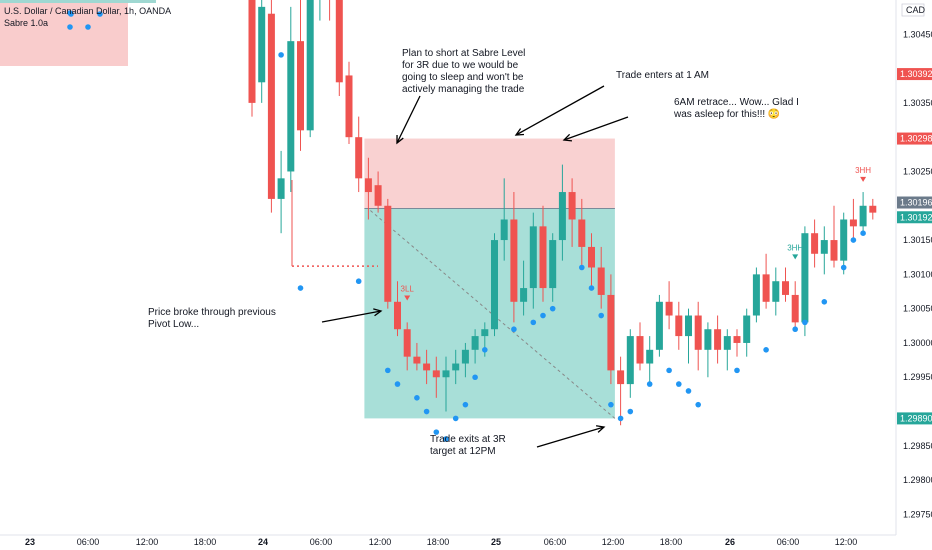 The width and height of the screenshot is (932, 550). Describe the element at coordinates (600, 429) in the screenshot. I see `arrow-head` at that location.